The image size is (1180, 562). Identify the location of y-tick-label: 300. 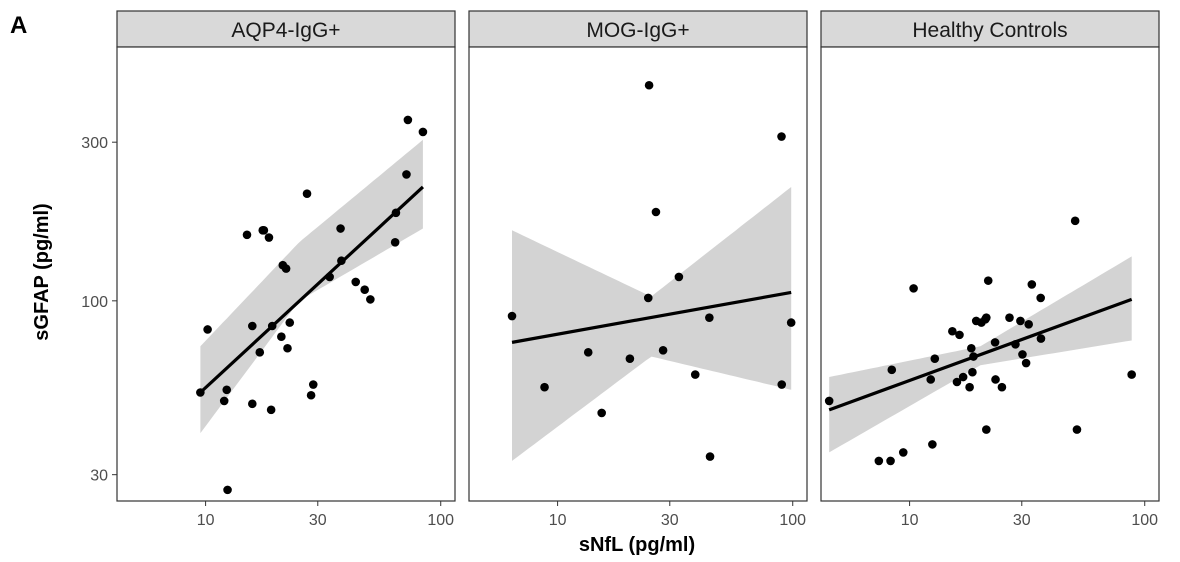
(94, 143).